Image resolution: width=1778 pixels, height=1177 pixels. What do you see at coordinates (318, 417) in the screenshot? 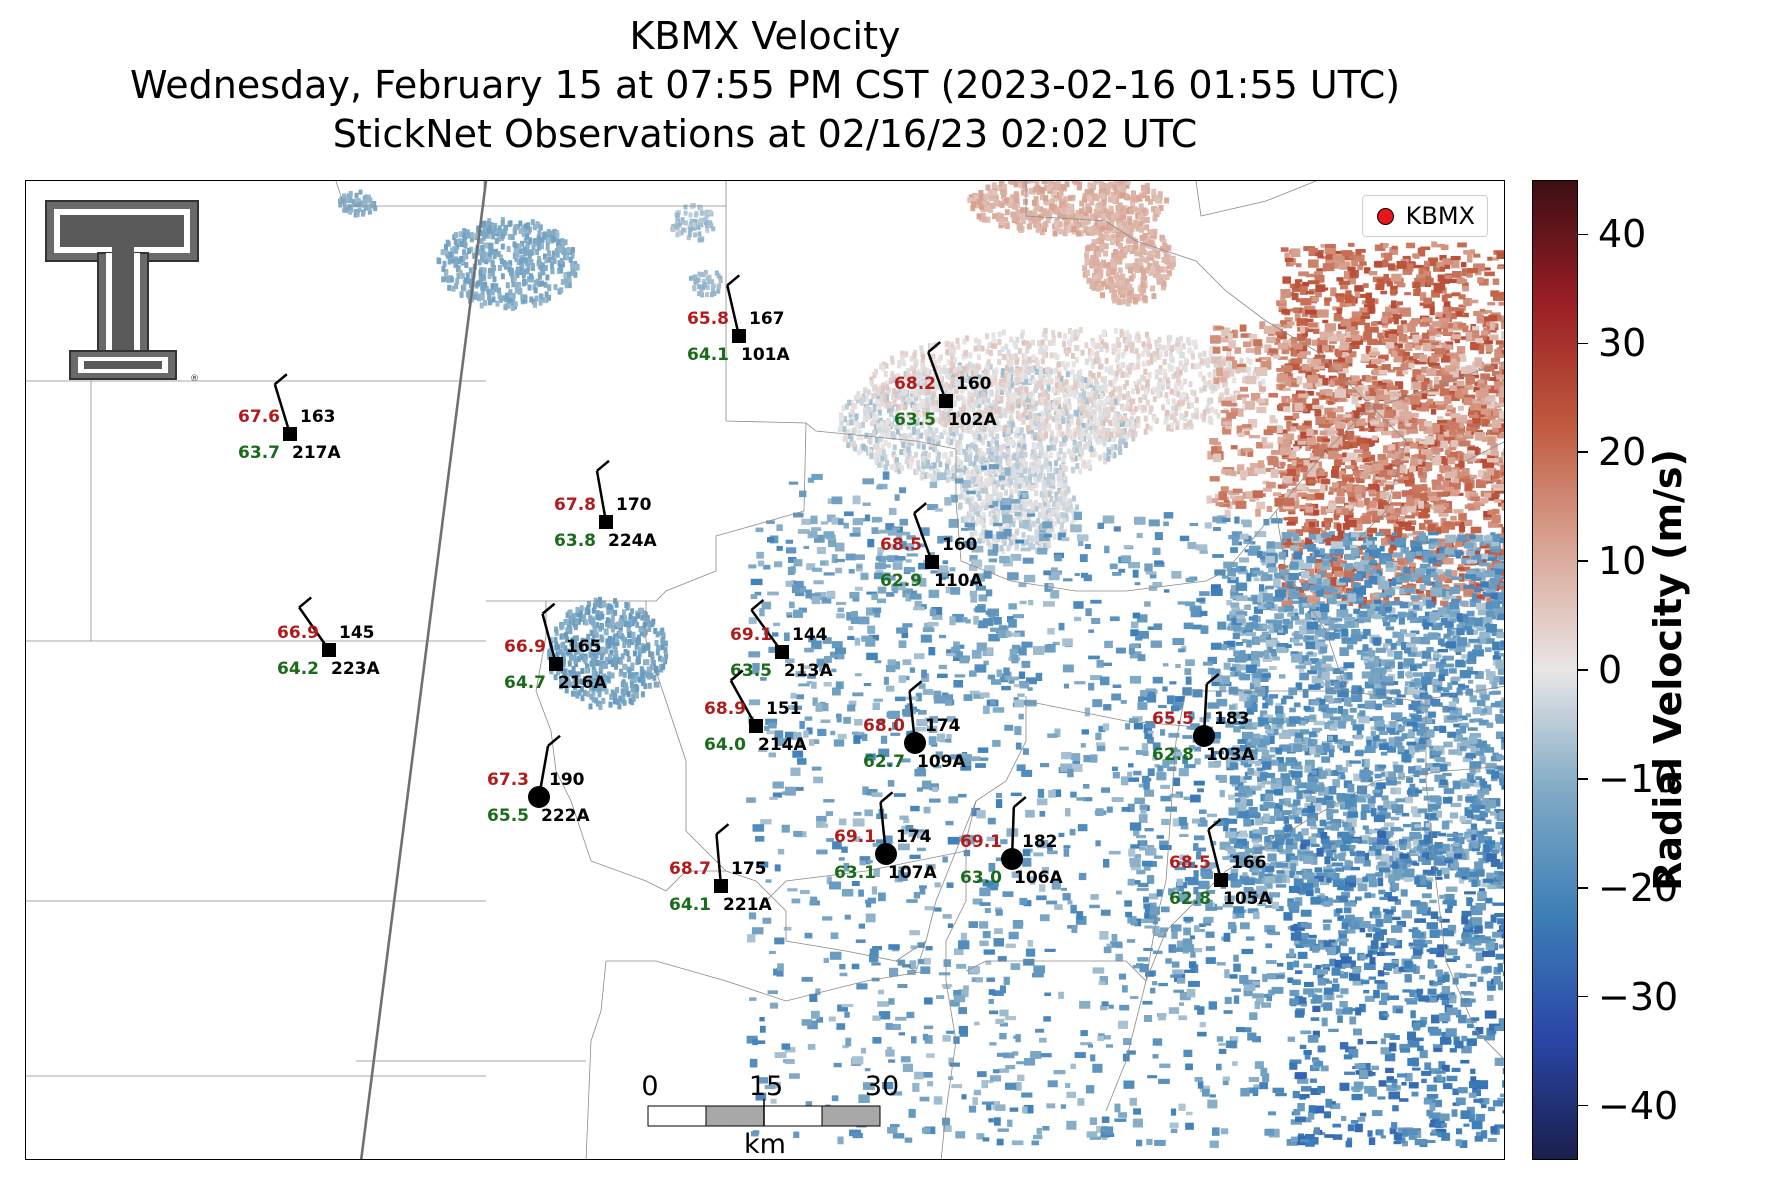
I see `station-wind-direction: 163` at bounding box center [318, 417].